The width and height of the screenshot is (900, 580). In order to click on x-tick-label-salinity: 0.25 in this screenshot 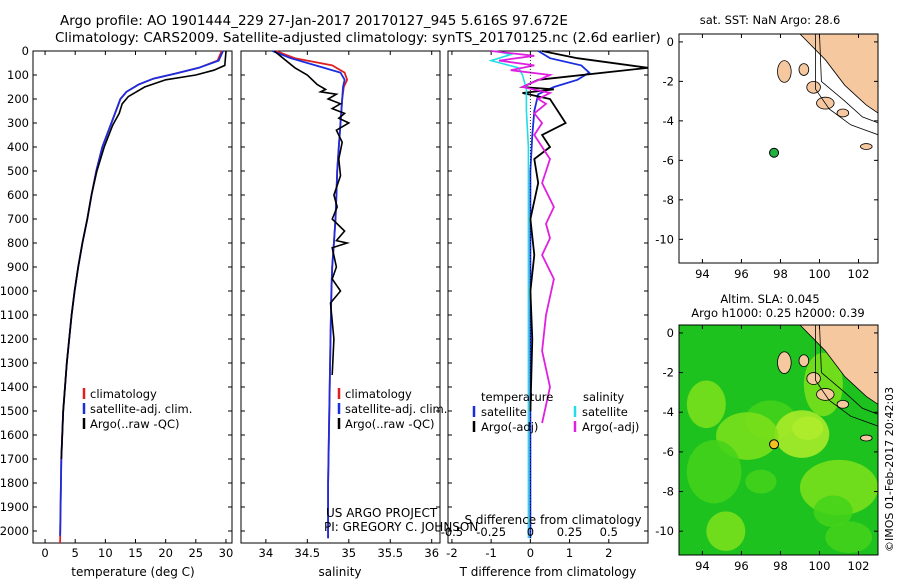, I will do `click(570, 532)`.